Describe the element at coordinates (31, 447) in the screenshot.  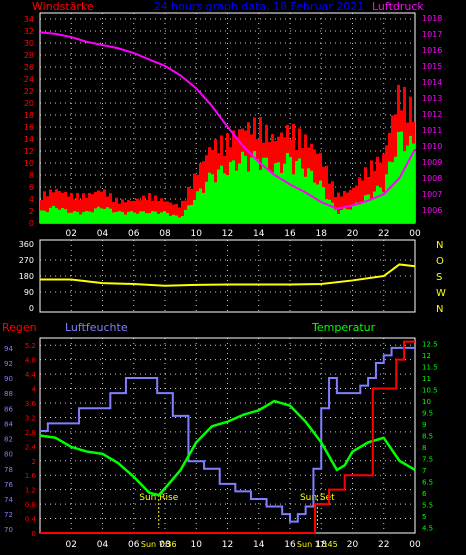
I see `rain-y-tick: 2.4` at that location.